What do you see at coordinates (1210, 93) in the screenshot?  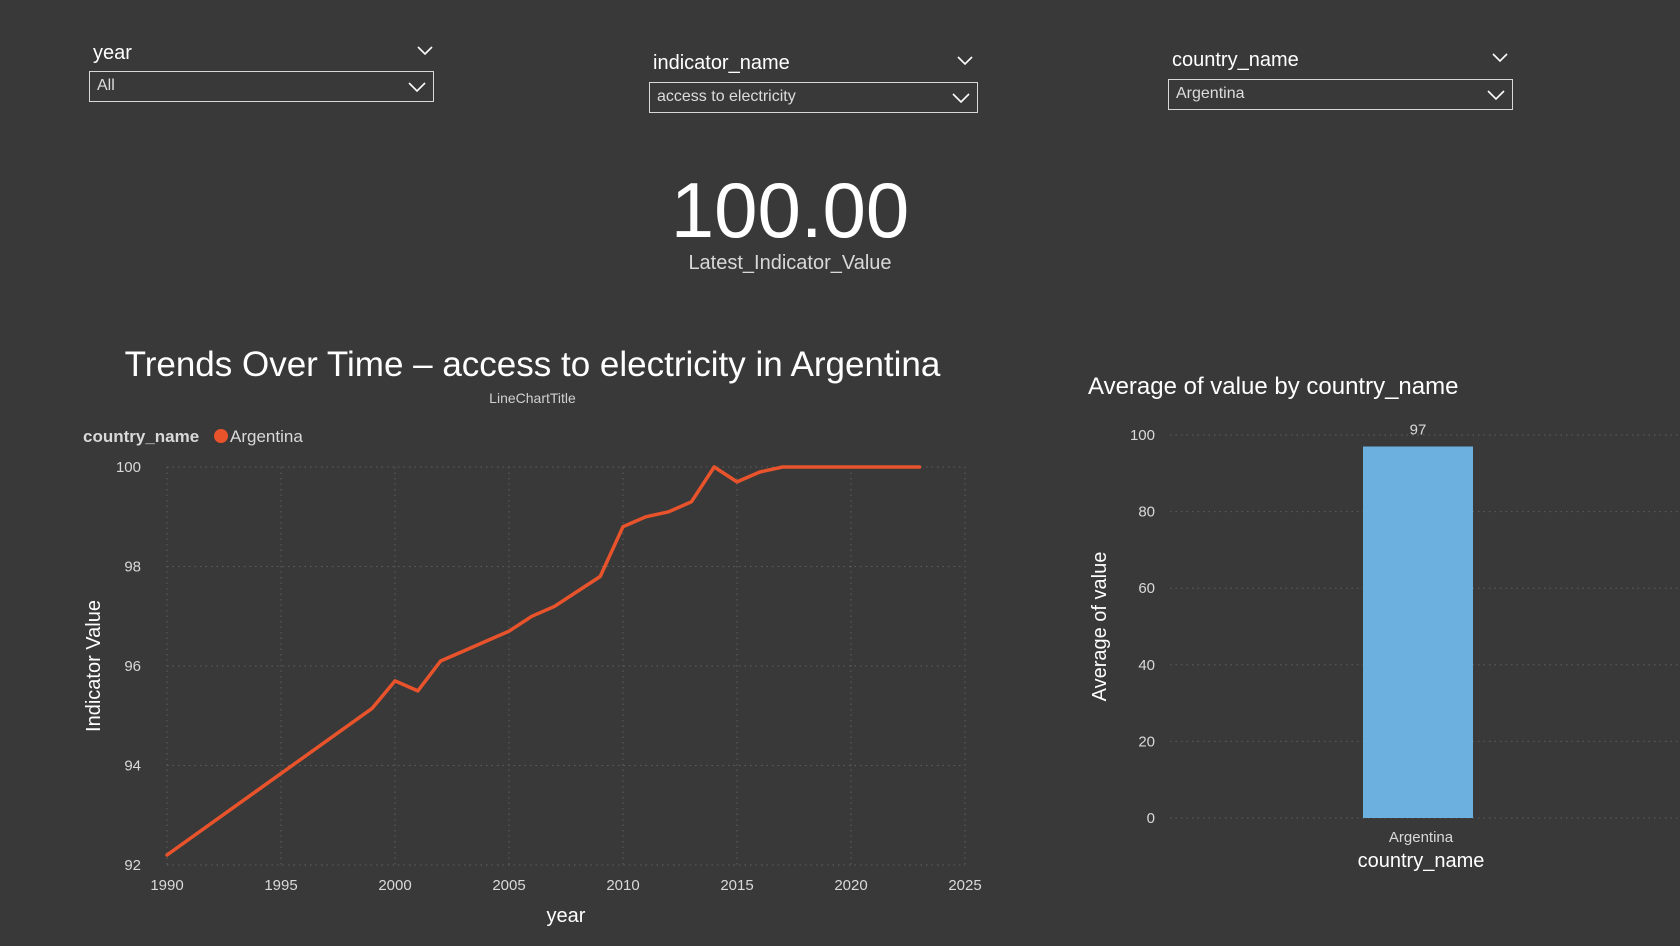 I see `country-dropdown-value: Argentina` at bounding box center [1210, 93].